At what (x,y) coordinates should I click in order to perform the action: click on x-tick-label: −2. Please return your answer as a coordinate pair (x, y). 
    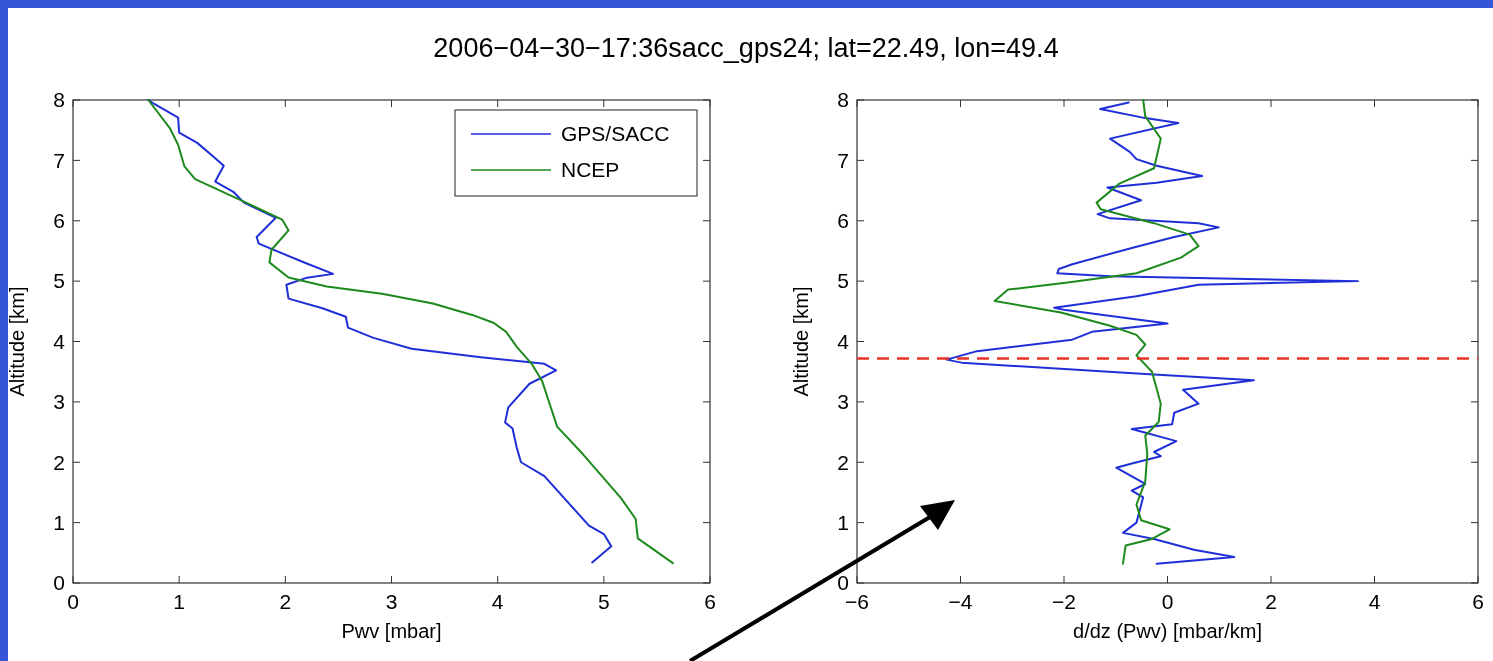
    Looking at the image, I should click on (1064, 601).